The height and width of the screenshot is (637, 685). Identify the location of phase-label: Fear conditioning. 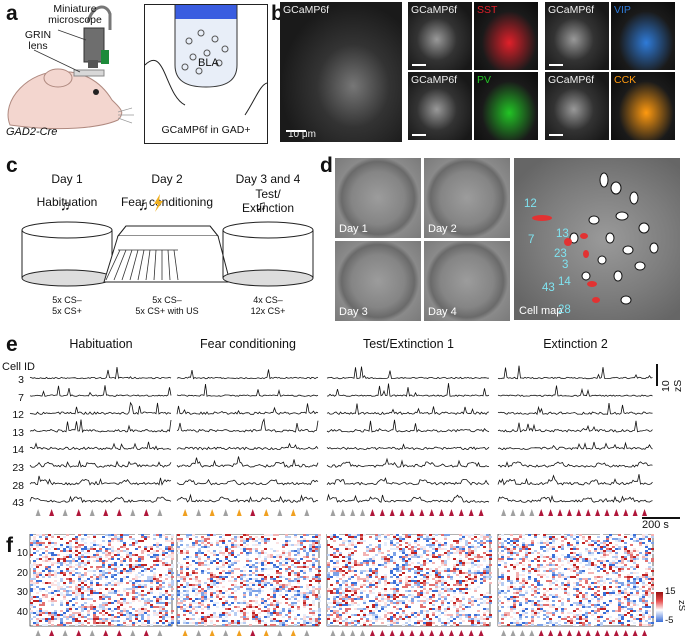
(167, 202).